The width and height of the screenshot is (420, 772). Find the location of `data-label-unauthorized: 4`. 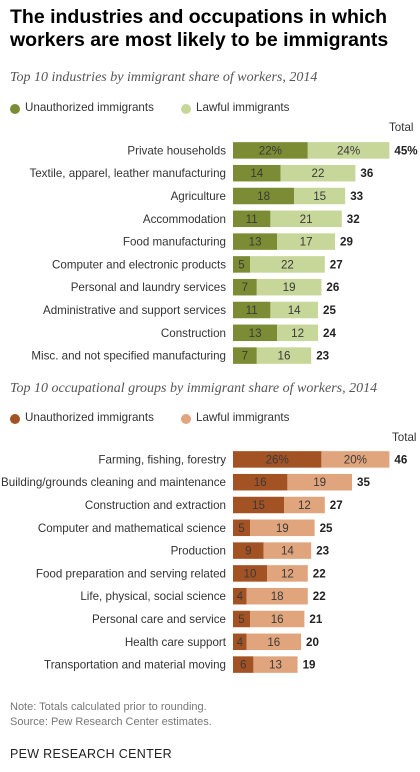

data-label-unauthorized: 4 is located at coordinates (240, 596).